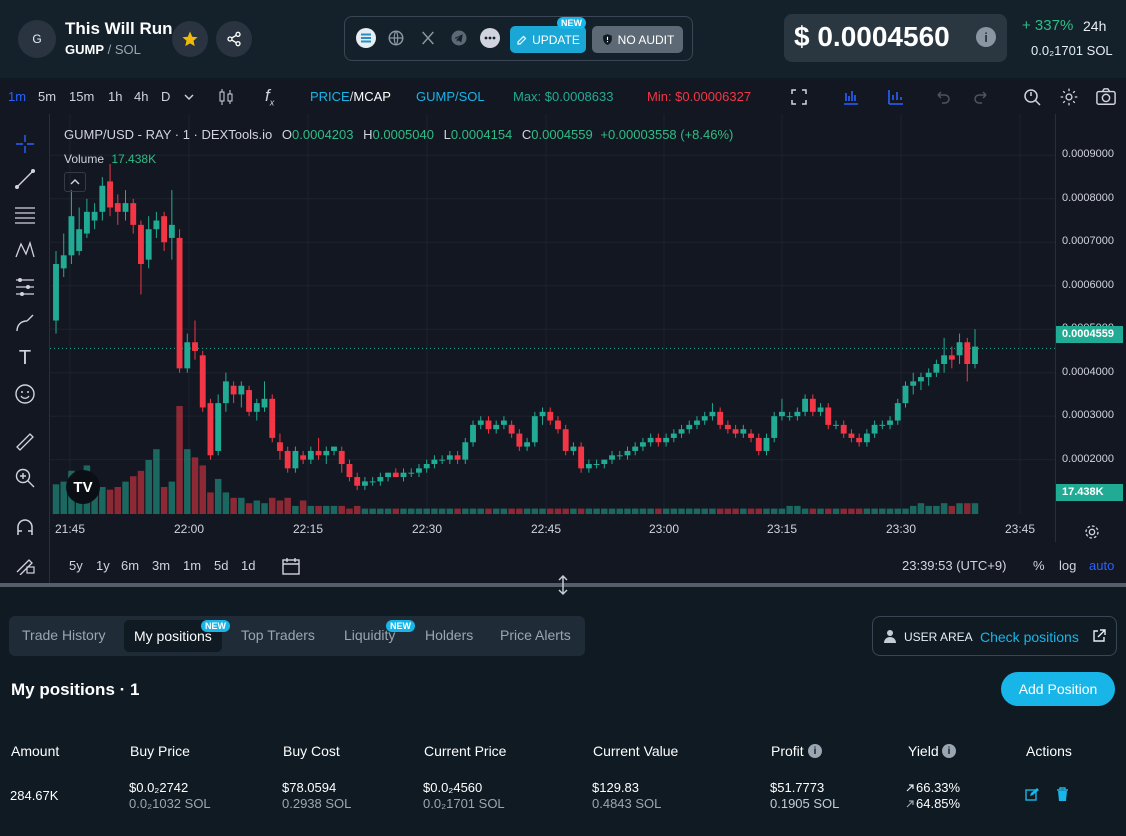  I want to click on chevron-down-icon, so click(189, 97).